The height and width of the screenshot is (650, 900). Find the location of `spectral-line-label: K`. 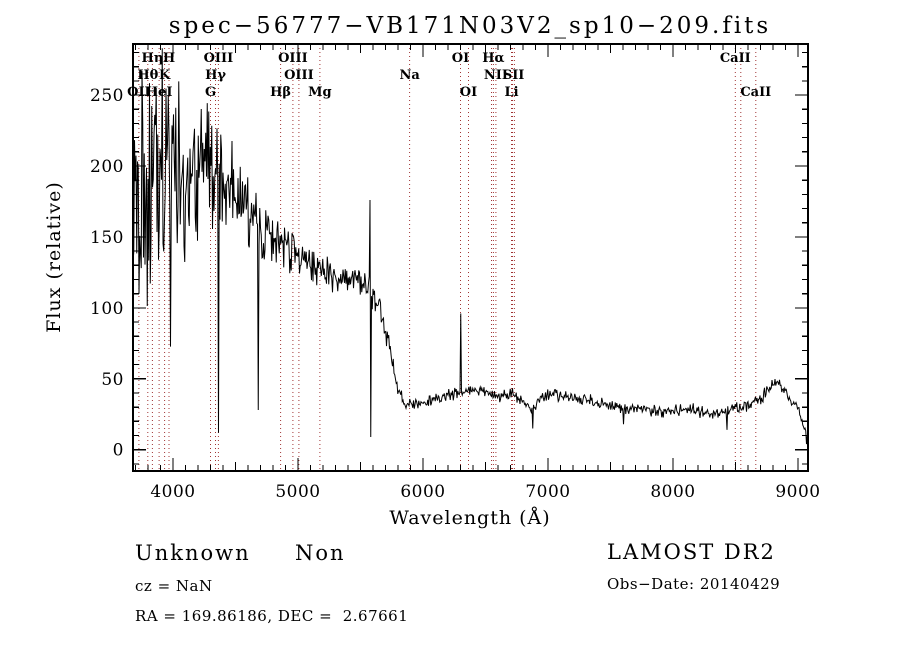

spectral-line-label: K is located at coordinates (165, 75).